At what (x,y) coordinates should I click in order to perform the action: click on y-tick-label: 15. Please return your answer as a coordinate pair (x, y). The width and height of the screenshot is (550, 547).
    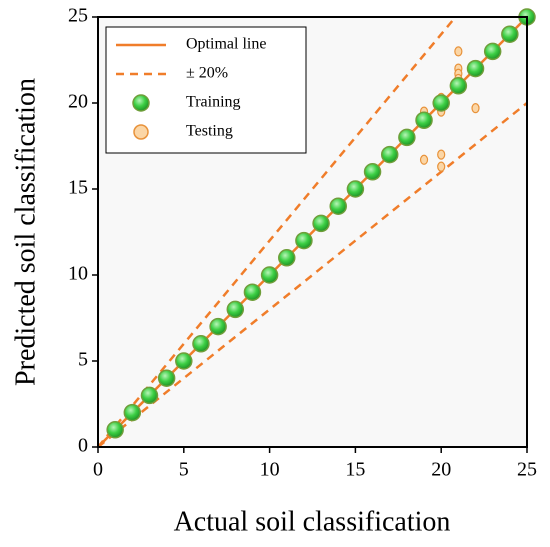
    Looking at the image, I should click on (78, 188).